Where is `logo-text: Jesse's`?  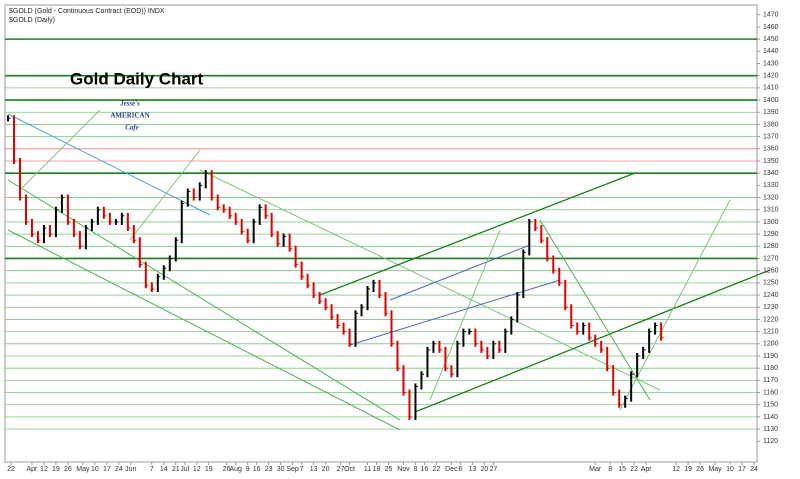
logo-text: Jesse's is located at coordinates (129, 104).